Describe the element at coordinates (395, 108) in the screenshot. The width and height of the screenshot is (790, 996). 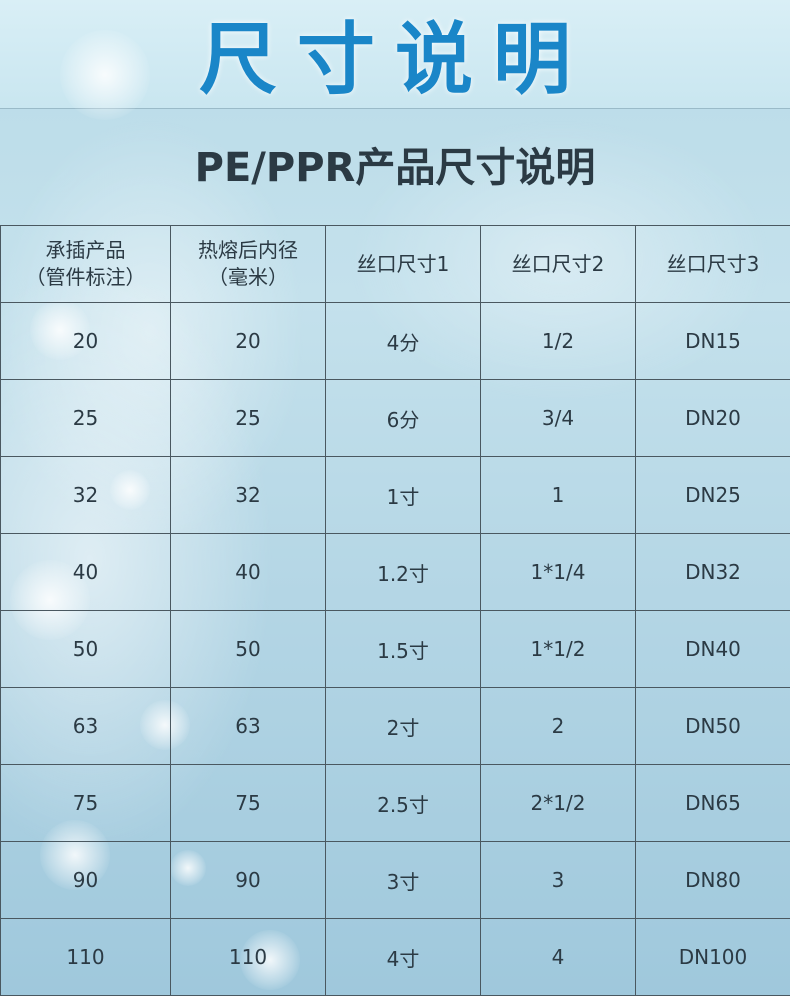
I see `title-divider` at that location.